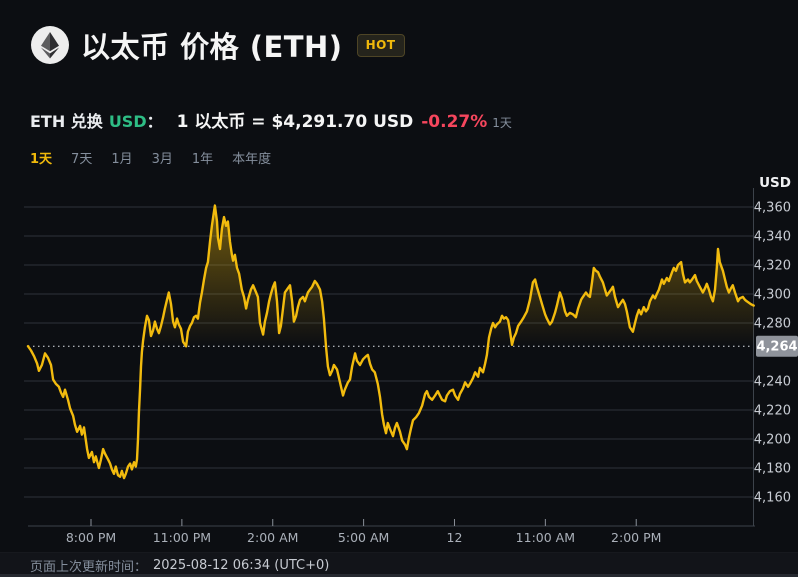 Image resolution: width=798 pixels, height=577 pixels. I want to click on y-axis-label: 4,180, so click(772, 469).